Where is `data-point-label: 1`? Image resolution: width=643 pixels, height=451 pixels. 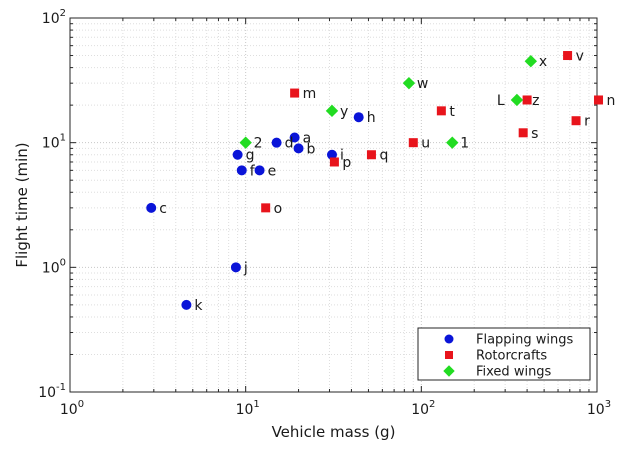 data-point-label: 1 is located at coordinates (464, 144).